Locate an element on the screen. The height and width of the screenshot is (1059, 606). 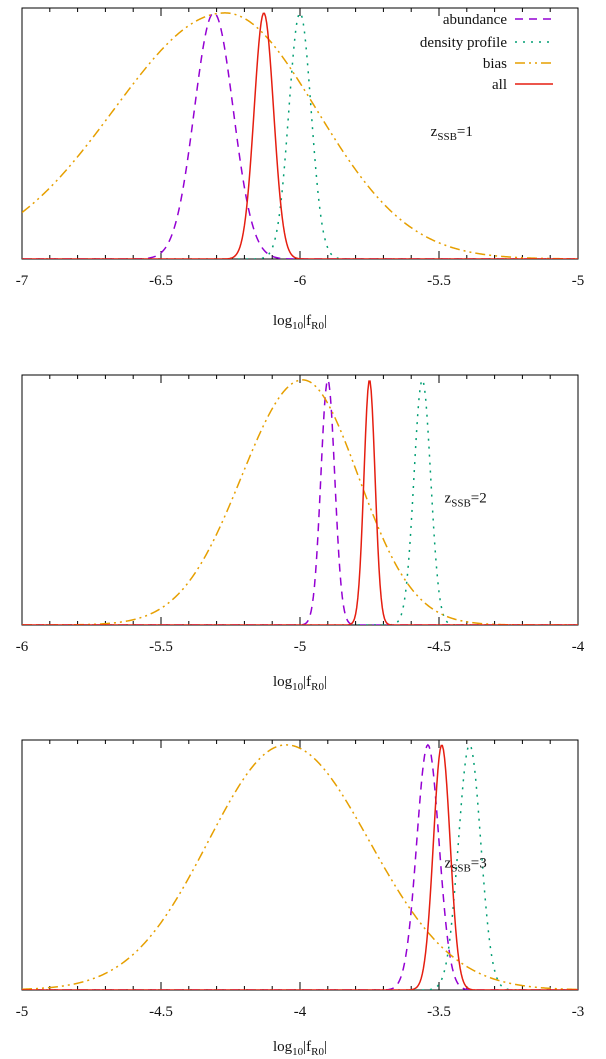
x-tick-label: -3 is located at coordinates (578, 1012).